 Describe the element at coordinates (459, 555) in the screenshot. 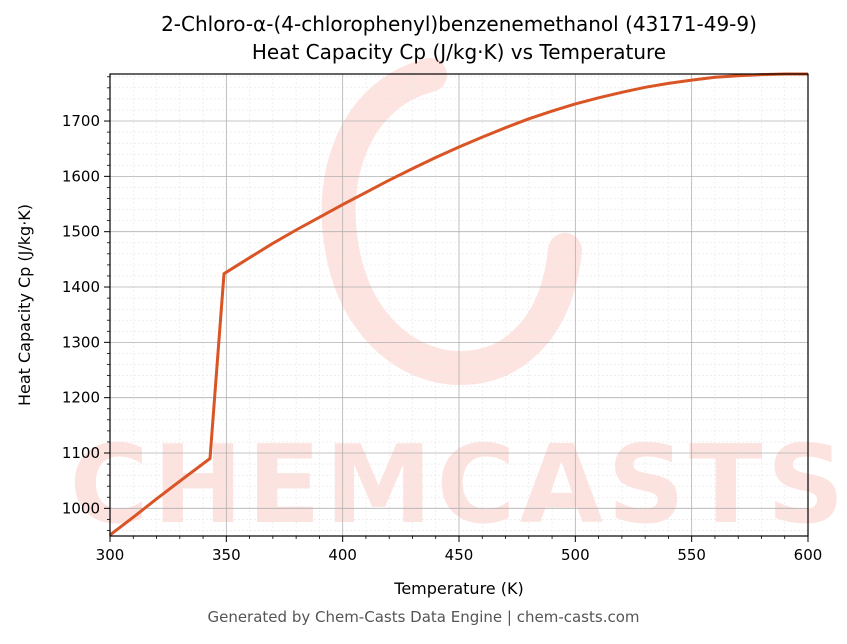

I see `x-tick-label: 450` at that location.